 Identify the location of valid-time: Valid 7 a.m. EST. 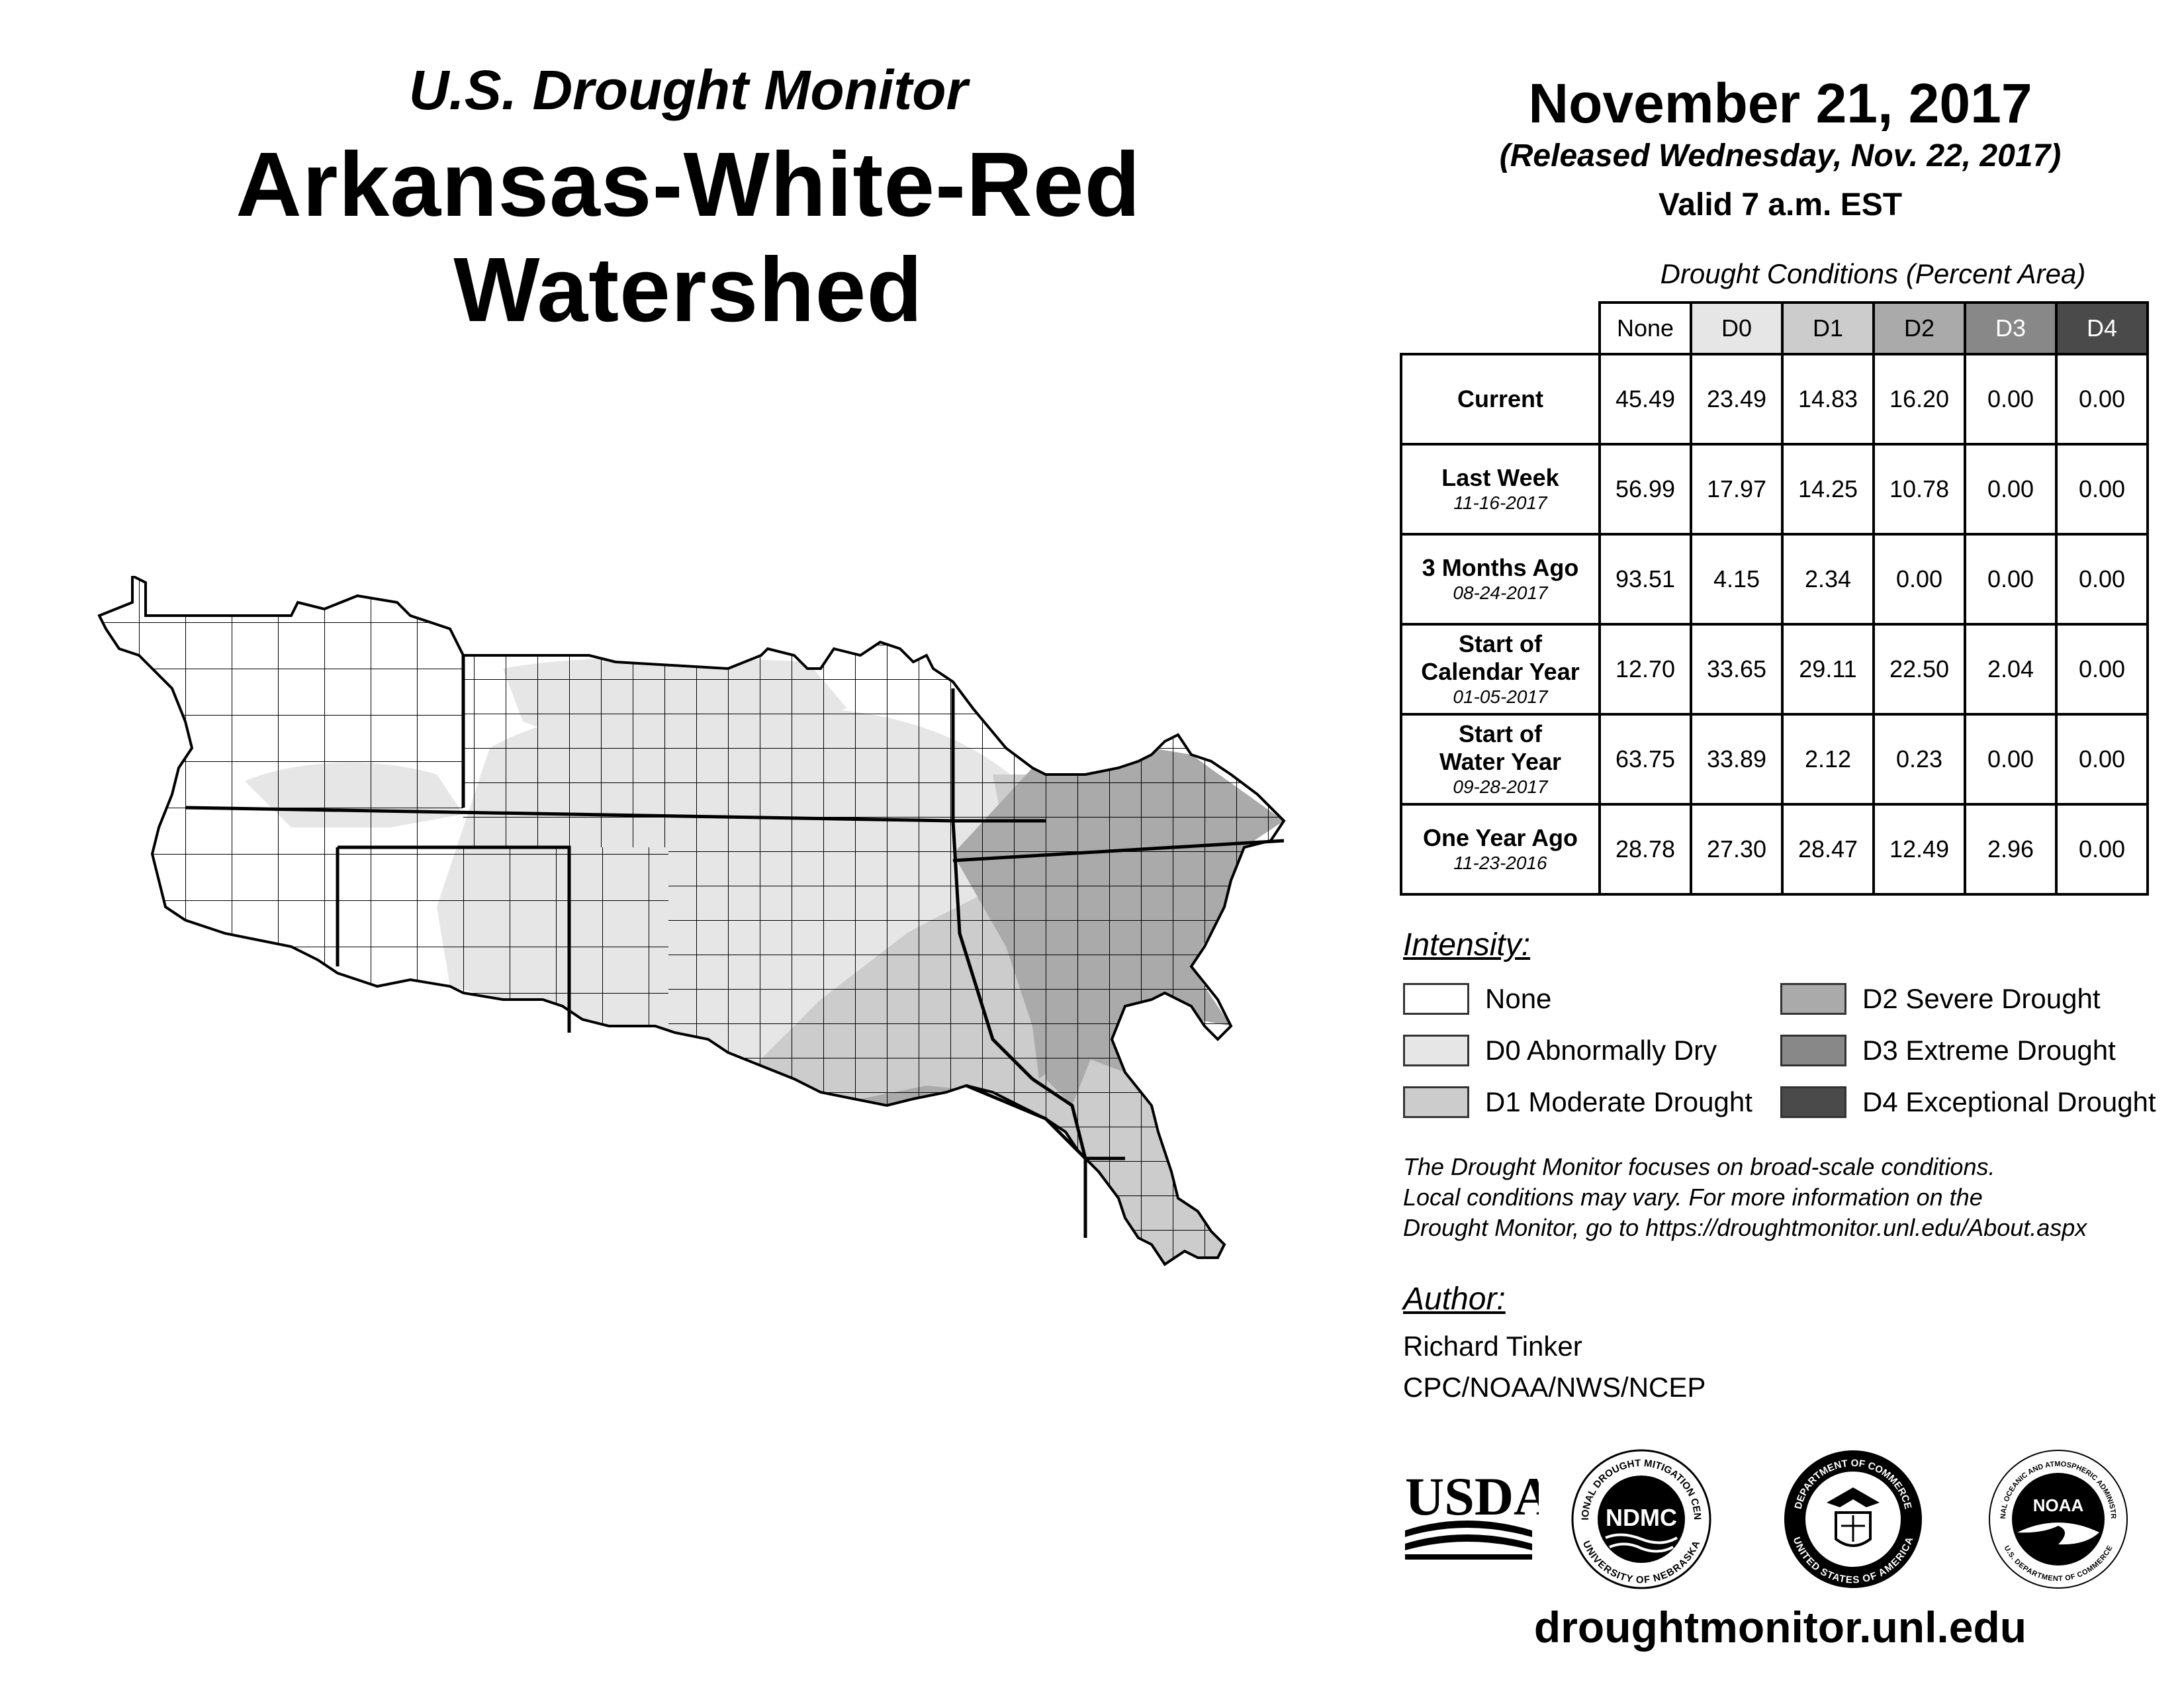
(1780, 204).